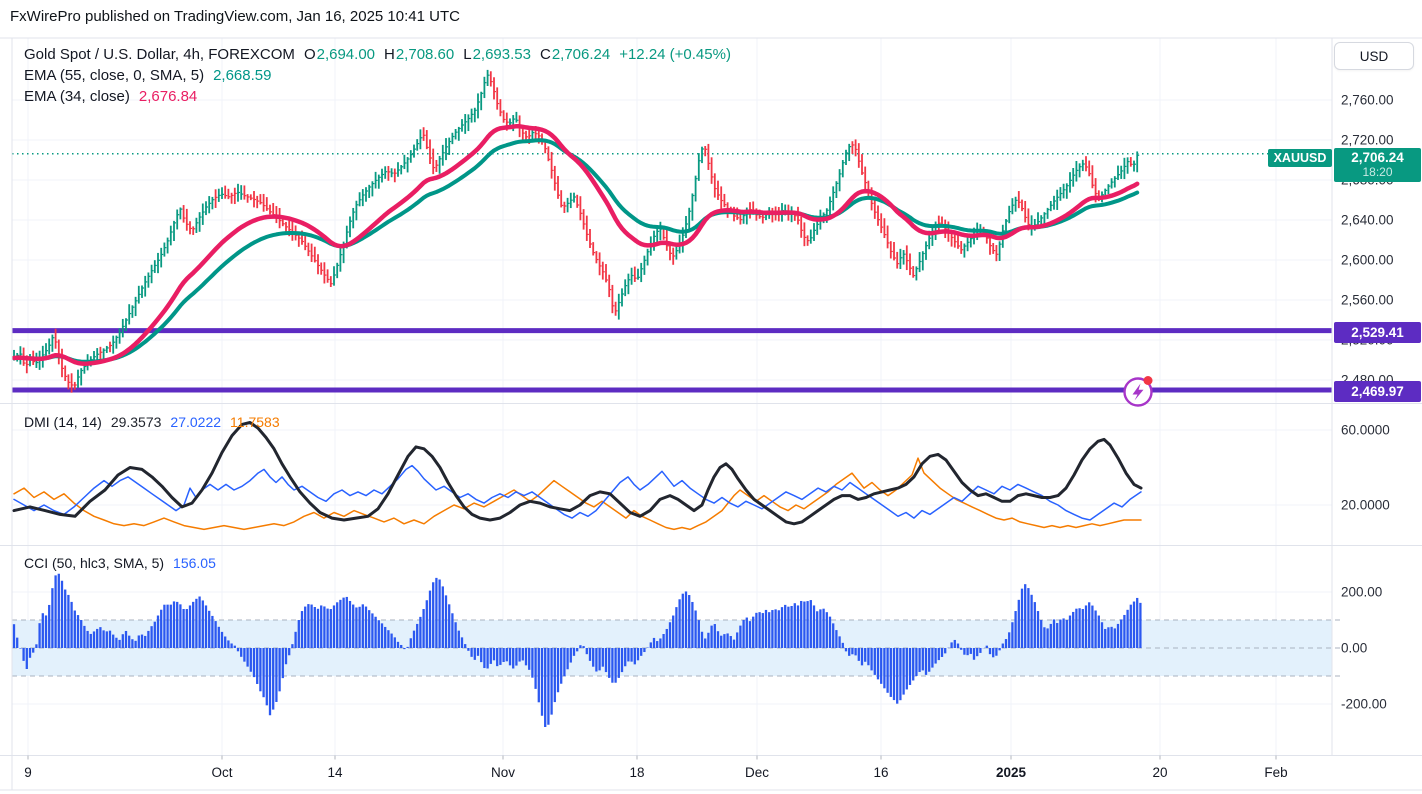 The width and height of the screenshot is (1422, 794). I want to click on alert-lightning-icon, so click(1138, 391).